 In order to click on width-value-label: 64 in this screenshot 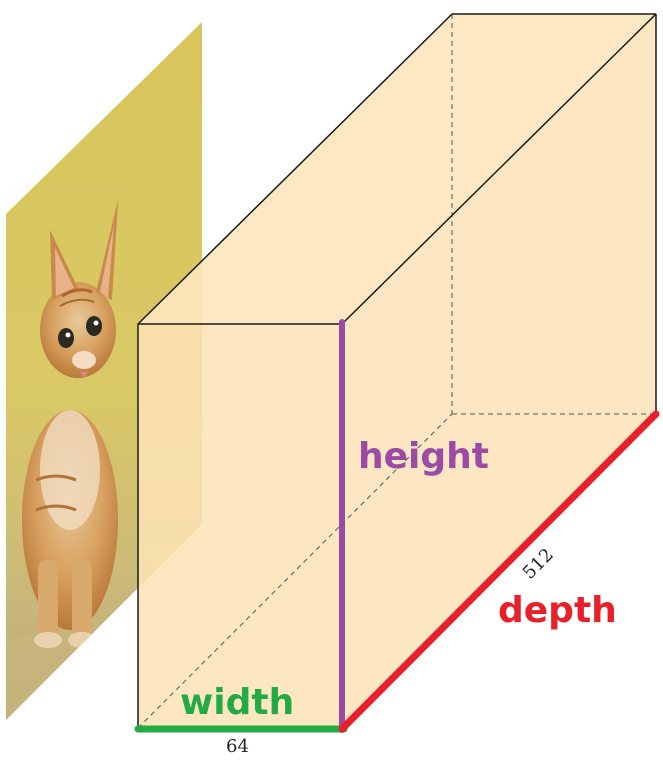, I will do `click(237, 746)`.